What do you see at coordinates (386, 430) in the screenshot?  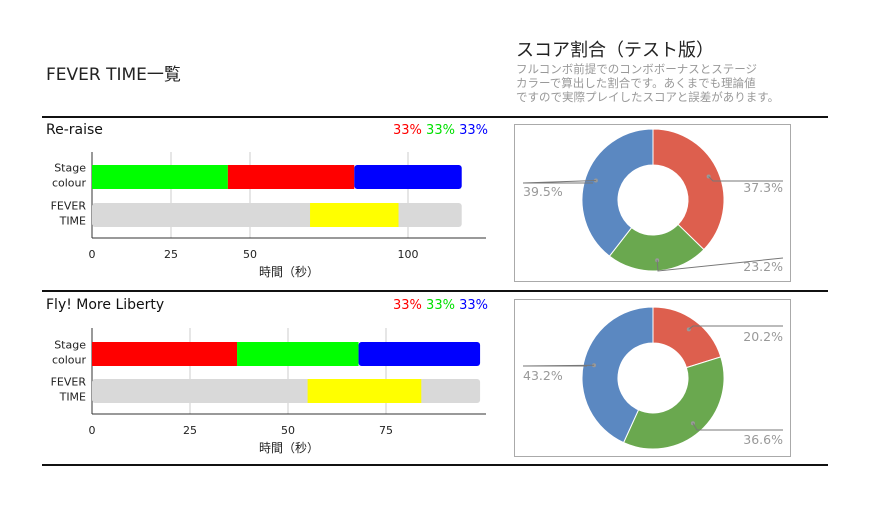 I see `tick-label: 75` at bounding box center [386, 430].